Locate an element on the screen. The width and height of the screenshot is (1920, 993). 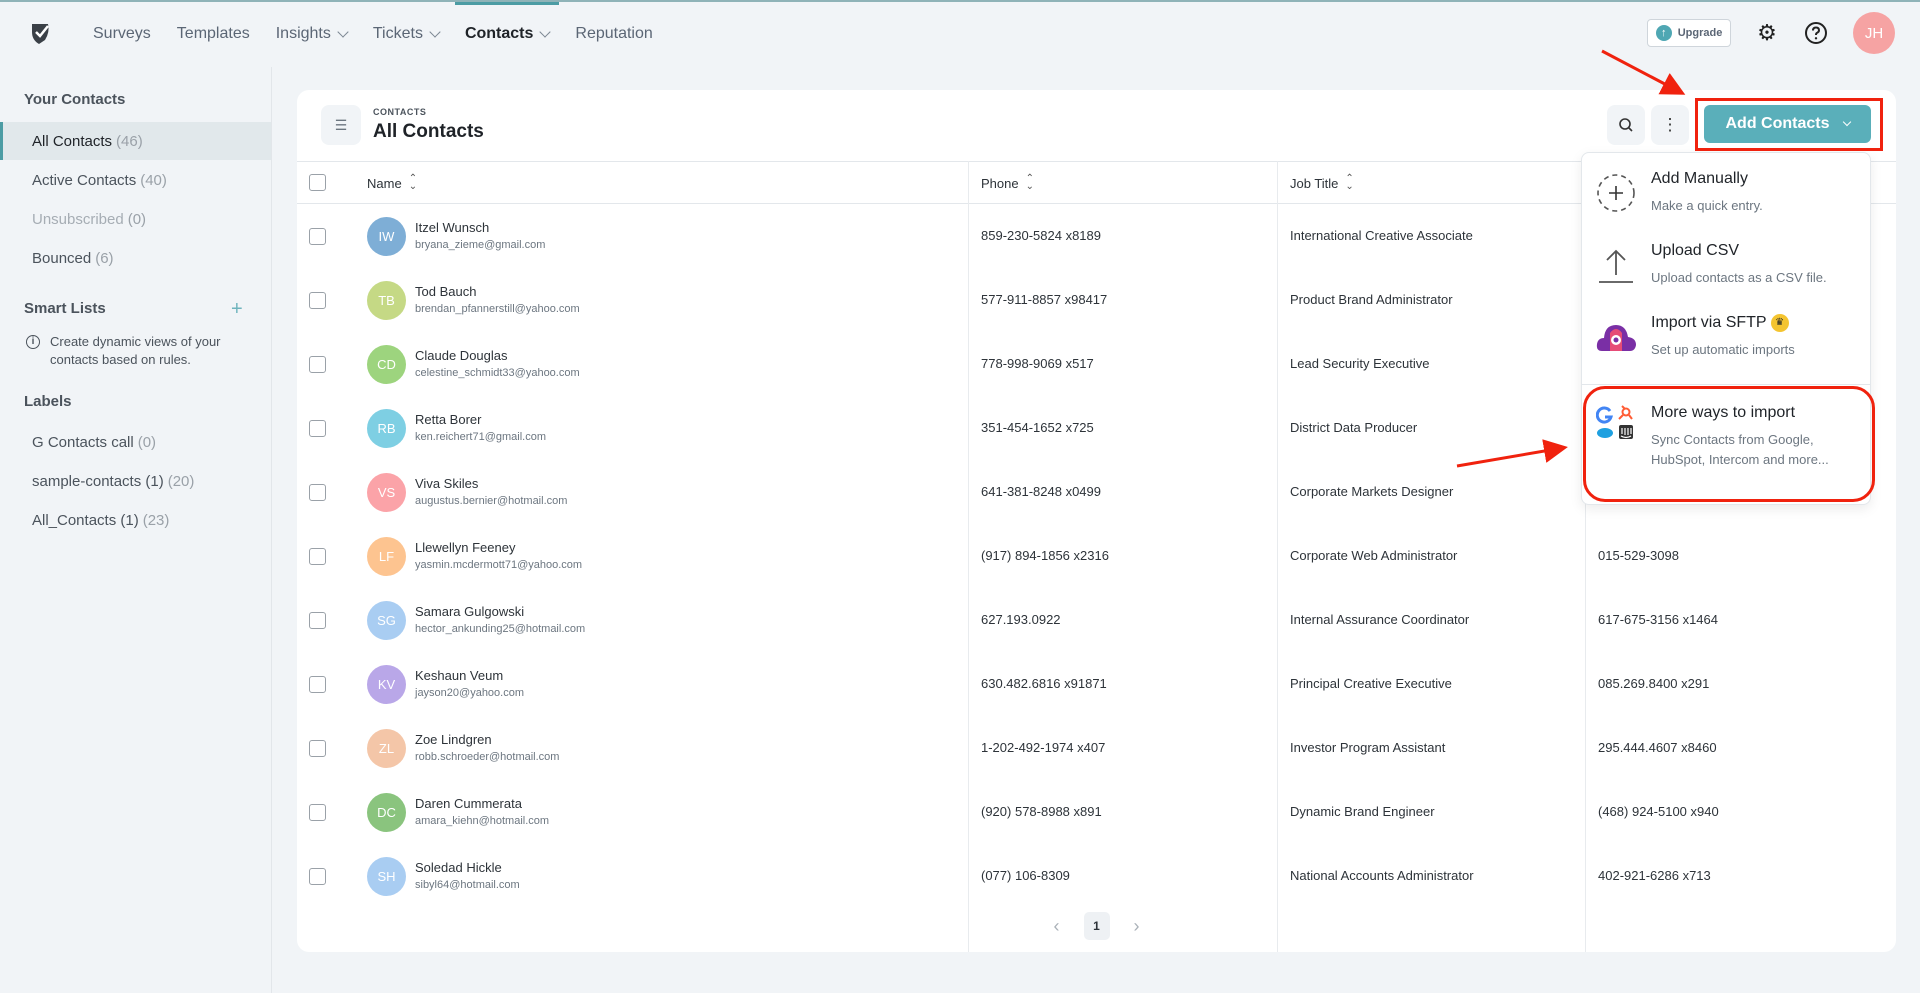
upgrade-label: Upgrade is located at coordinates (1700, 33).